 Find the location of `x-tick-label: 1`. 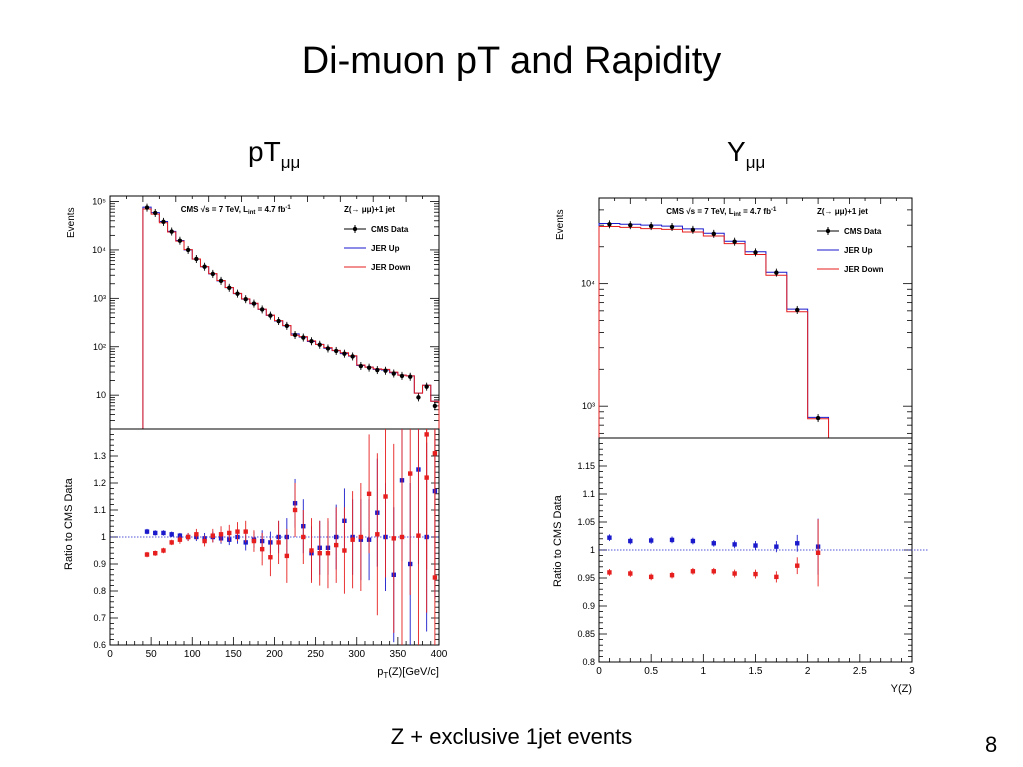

x-tick-label: 1 is located at coordinates (704, 671).